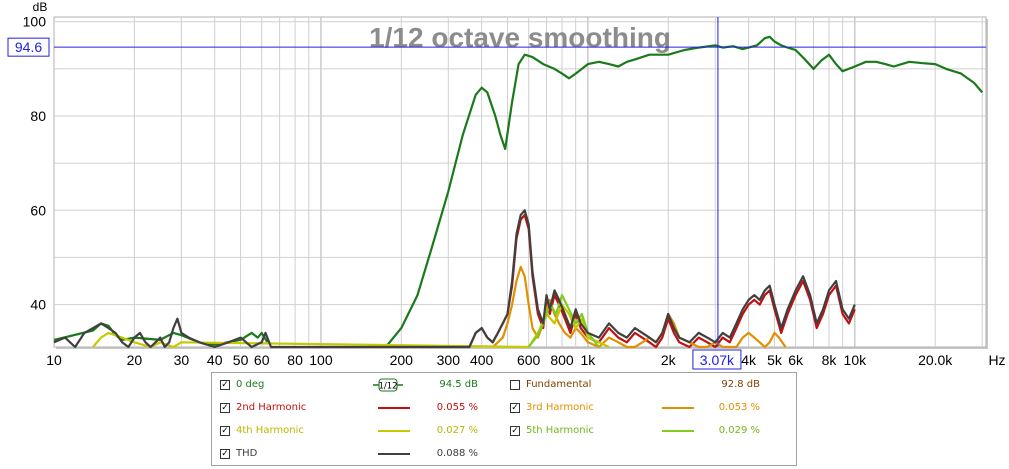  Describe the element at coordinates (38, 305) in the screenshot. I see `y-tick-label: 40` at that location.